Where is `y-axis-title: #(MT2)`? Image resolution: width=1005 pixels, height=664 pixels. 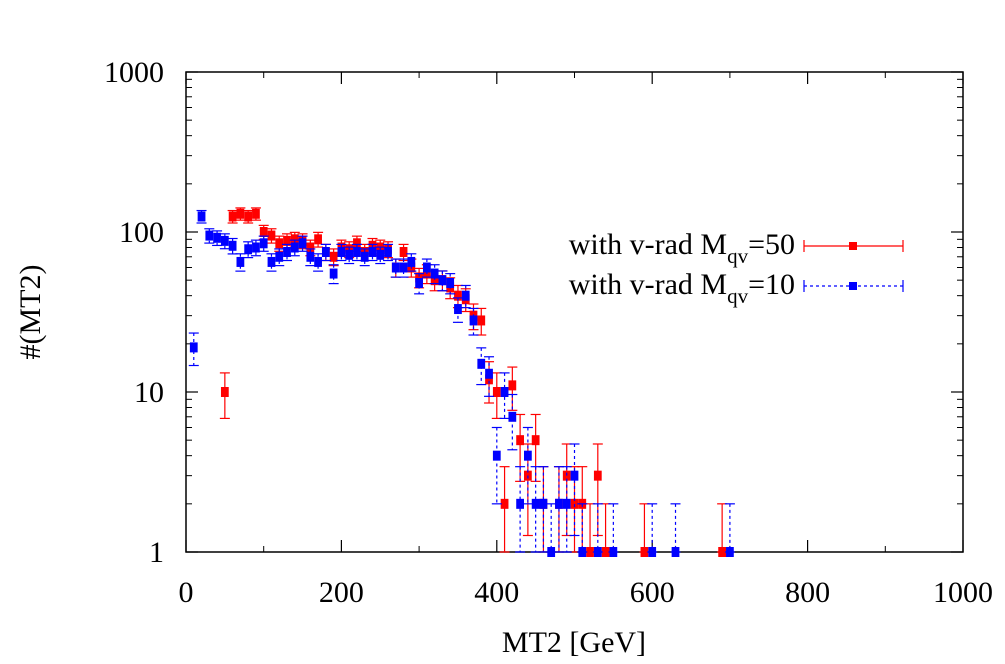
y-axis-title: #(MT2) is located at coordinates (30, 312).